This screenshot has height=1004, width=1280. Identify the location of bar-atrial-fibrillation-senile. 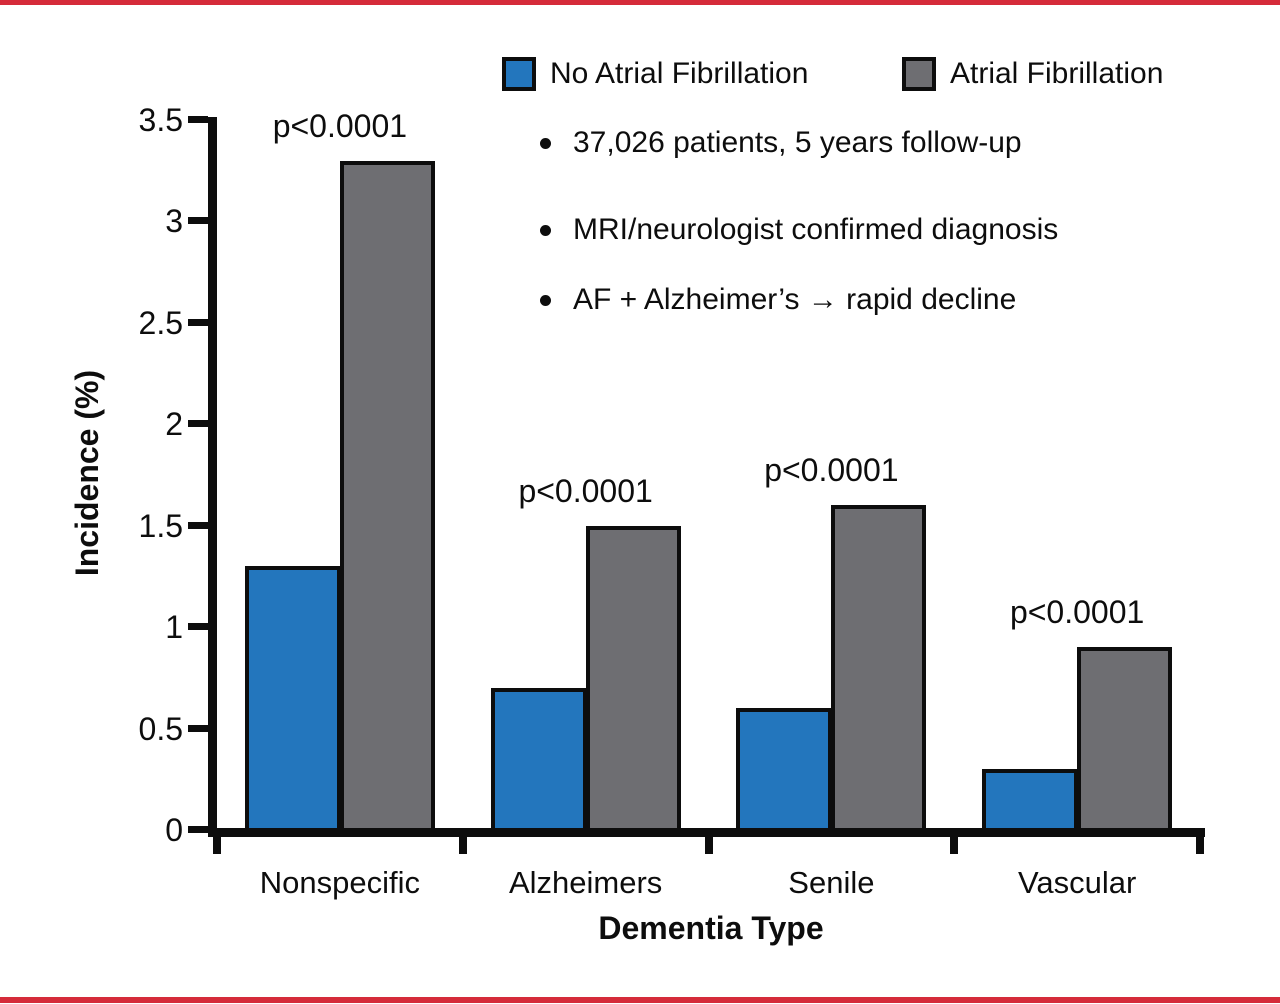
(879, 668).